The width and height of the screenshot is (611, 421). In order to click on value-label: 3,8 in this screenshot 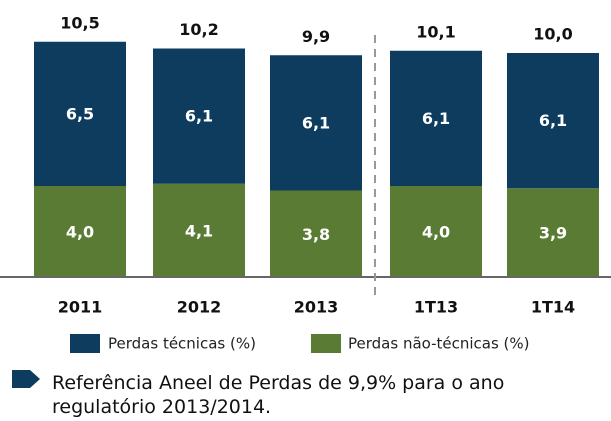, I will do `click(316, 234)`.